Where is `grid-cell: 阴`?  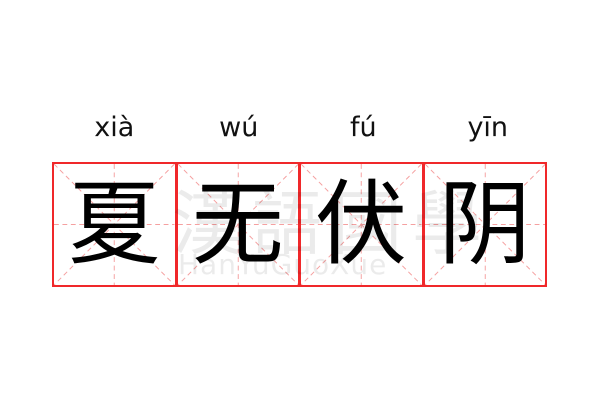
grid-cell: 阴 is located at coordinates (484, 224).